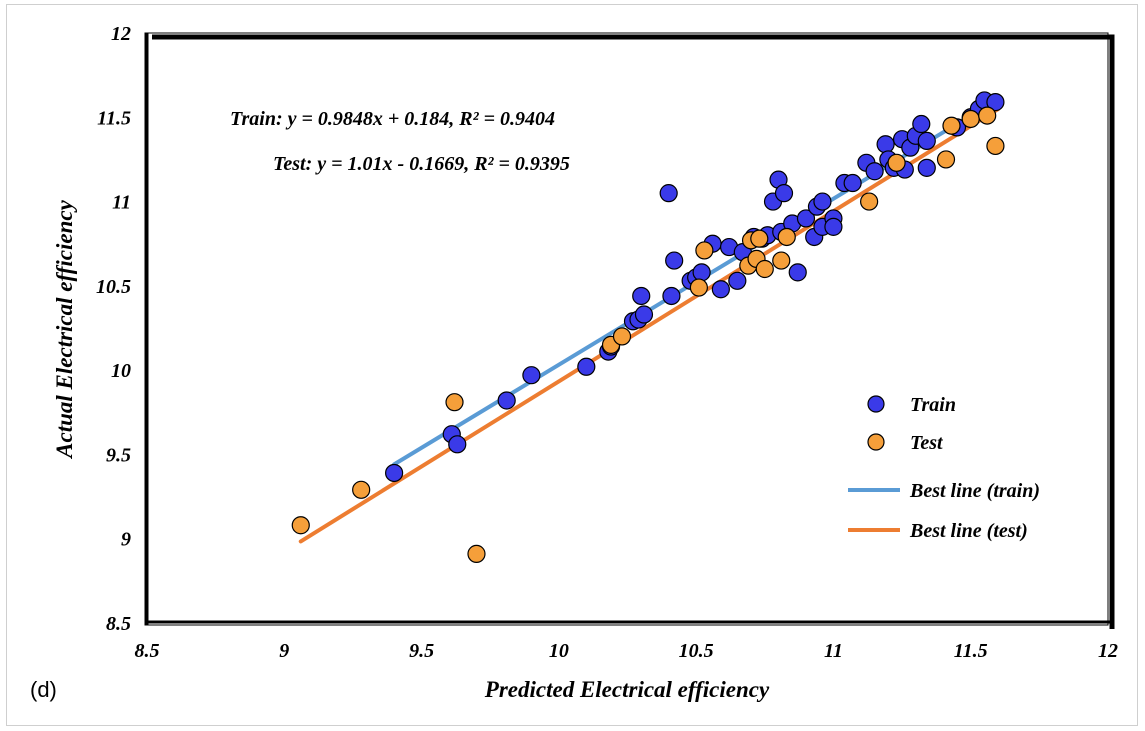 This screenshot has width=1145, height=731. I want to click on legend-train-marker, so click(876, 404).